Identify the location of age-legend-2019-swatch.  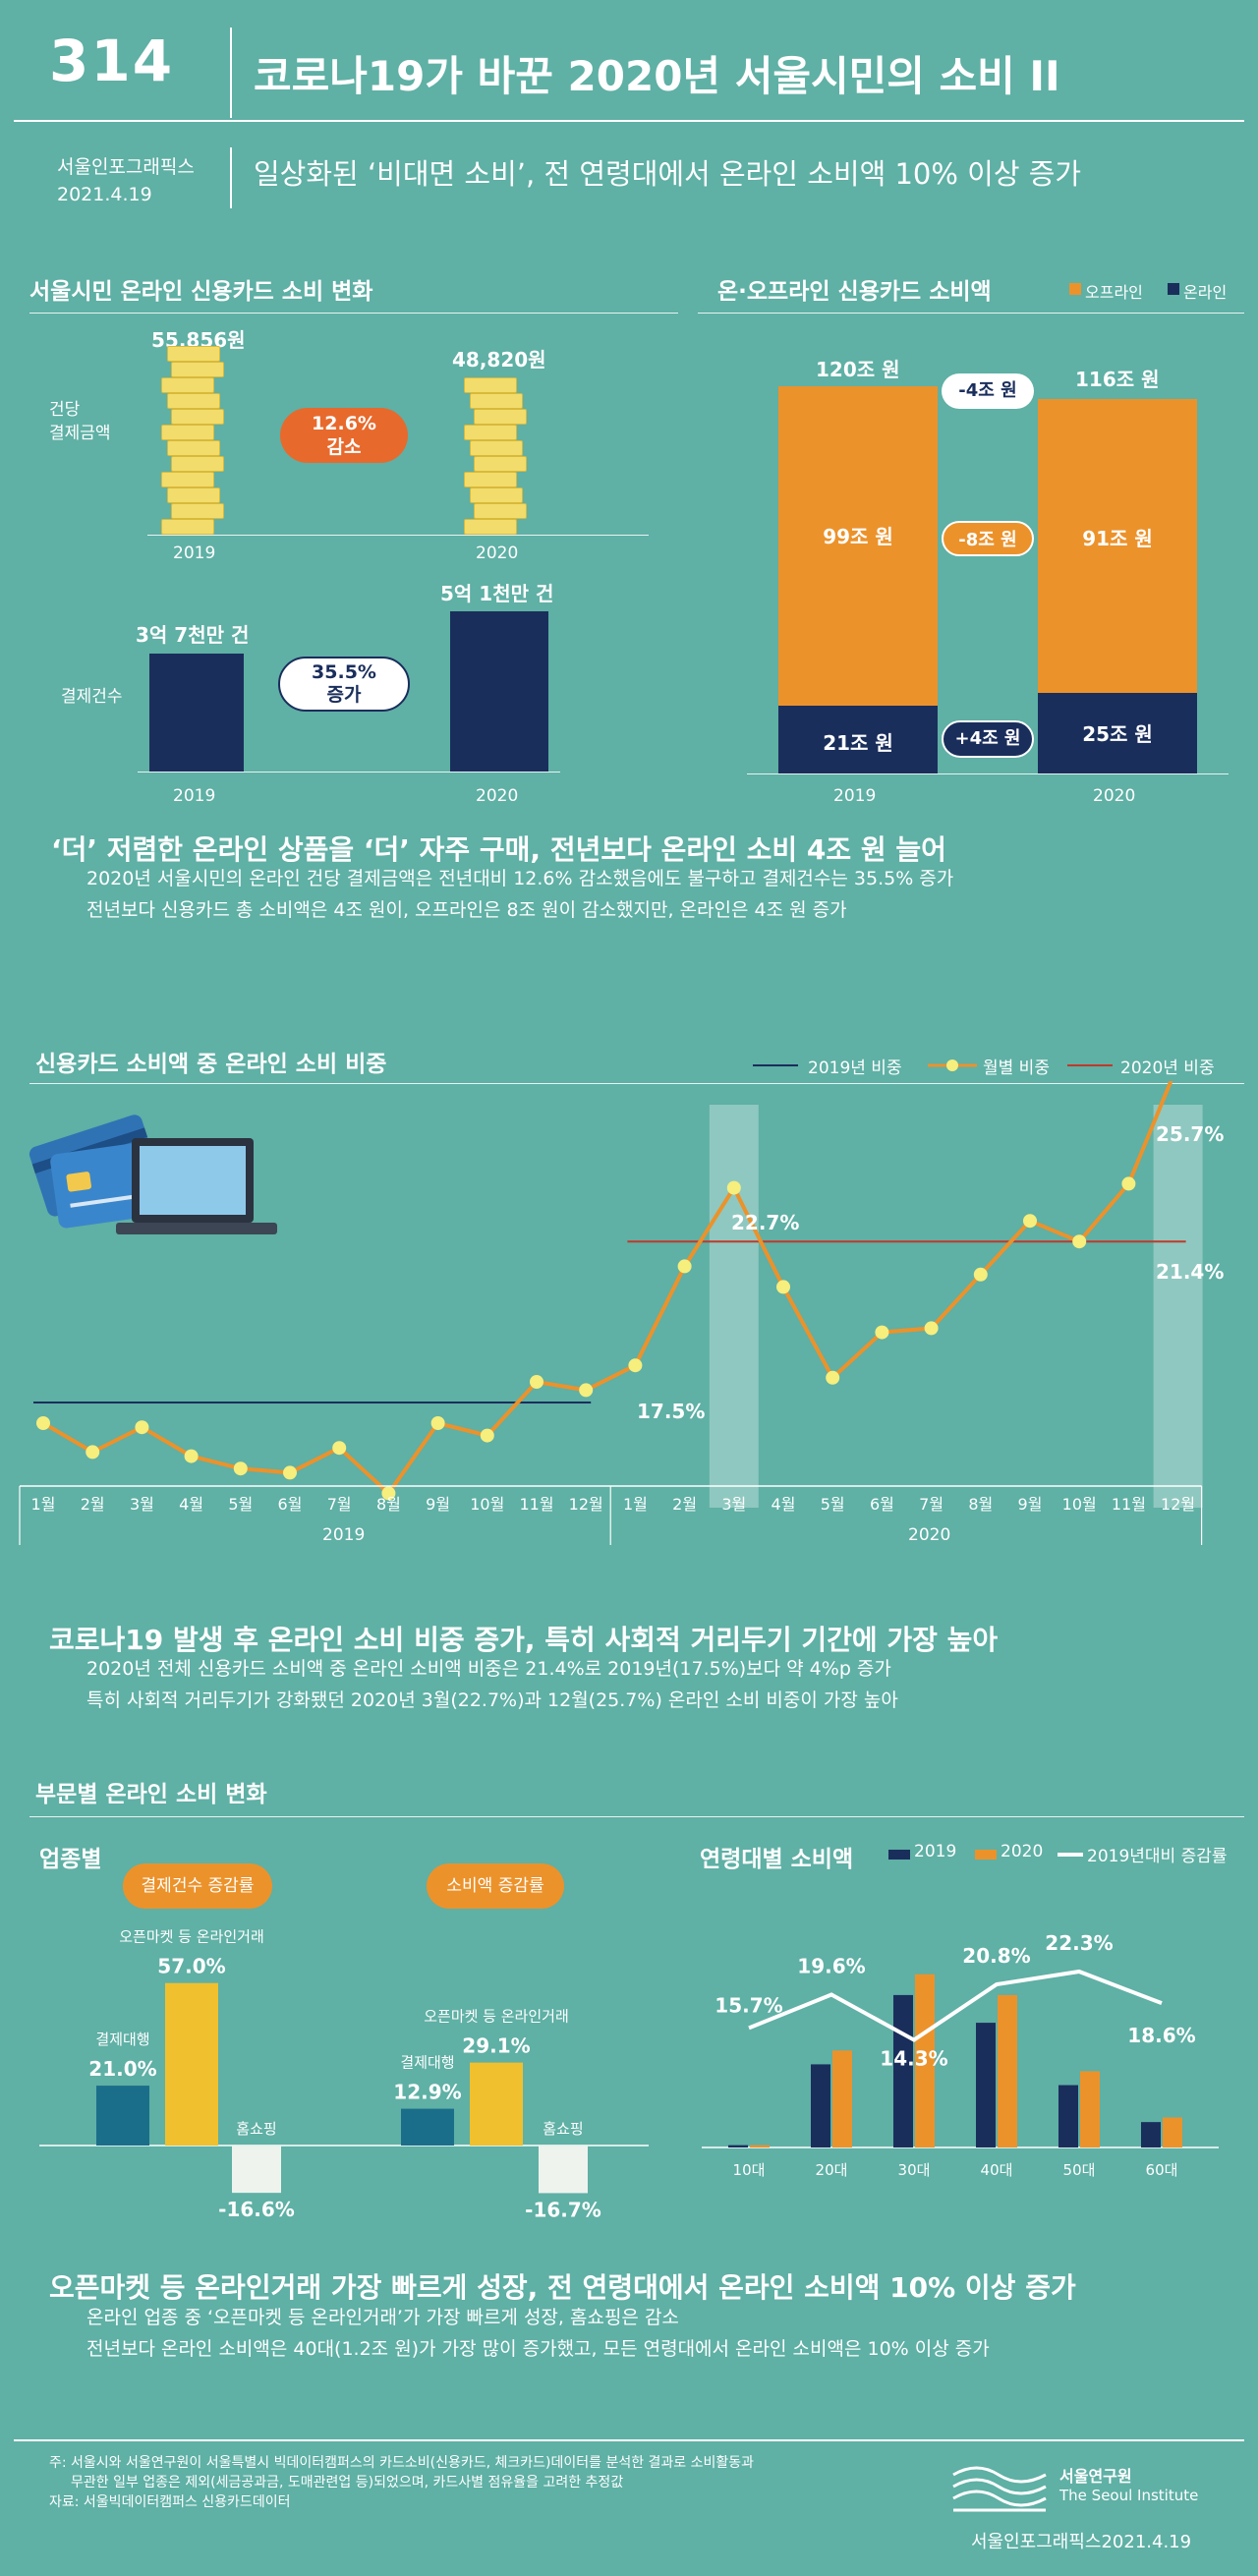
(899, 1855).